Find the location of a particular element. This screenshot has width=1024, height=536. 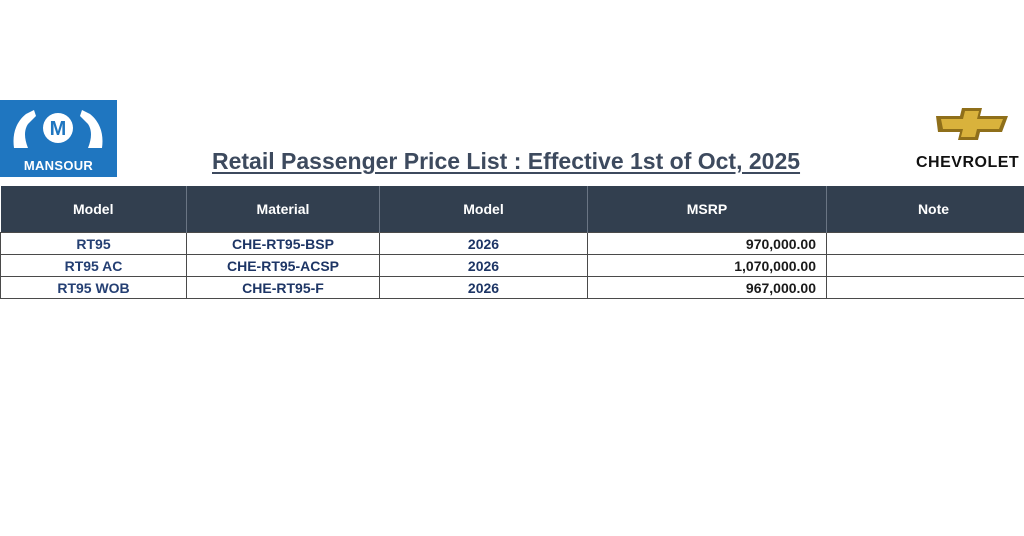

header-model-year: Model is located at coordinates (483, 209).